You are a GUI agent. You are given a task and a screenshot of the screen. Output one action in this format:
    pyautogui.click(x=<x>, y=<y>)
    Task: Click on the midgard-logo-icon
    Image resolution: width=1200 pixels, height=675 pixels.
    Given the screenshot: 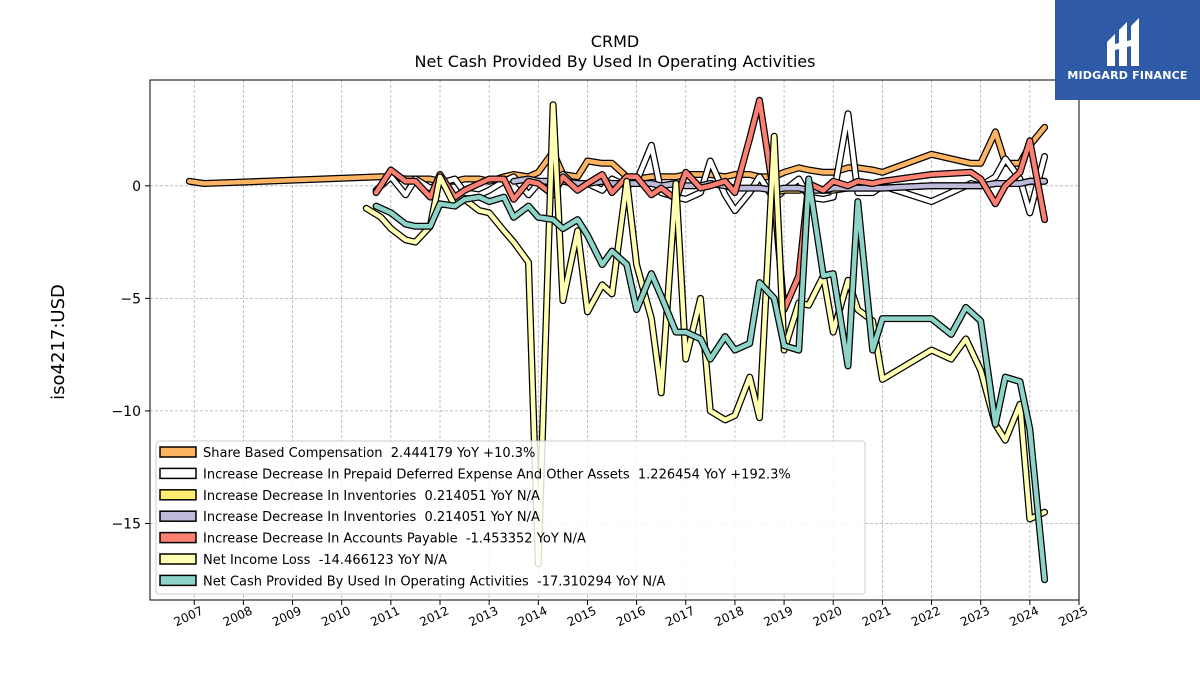 What is the action you would take?
    pyautogui.click(x=1123, y=42)
    